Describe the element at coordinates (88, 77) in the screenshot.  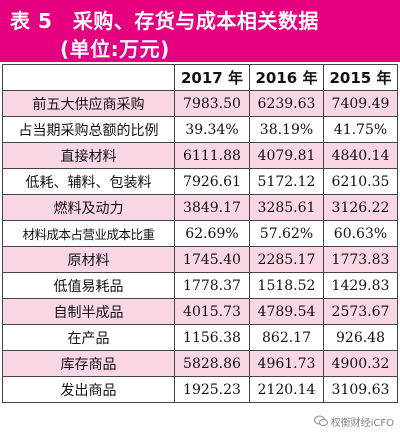
I see `header-cell-blank` at that location.